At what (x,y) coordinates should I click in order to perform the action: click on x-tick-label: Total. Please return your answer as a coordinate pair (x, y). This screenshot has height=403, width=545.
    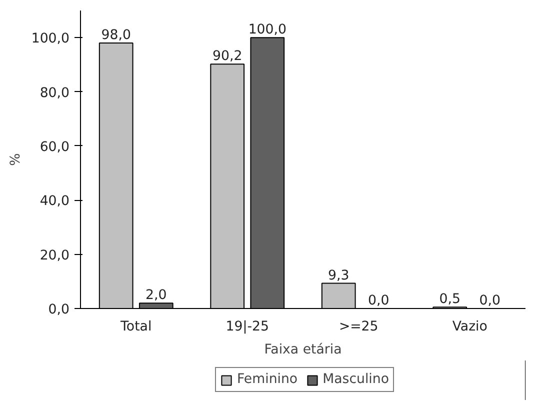
    Looking at the image, I should click on (136, 327).